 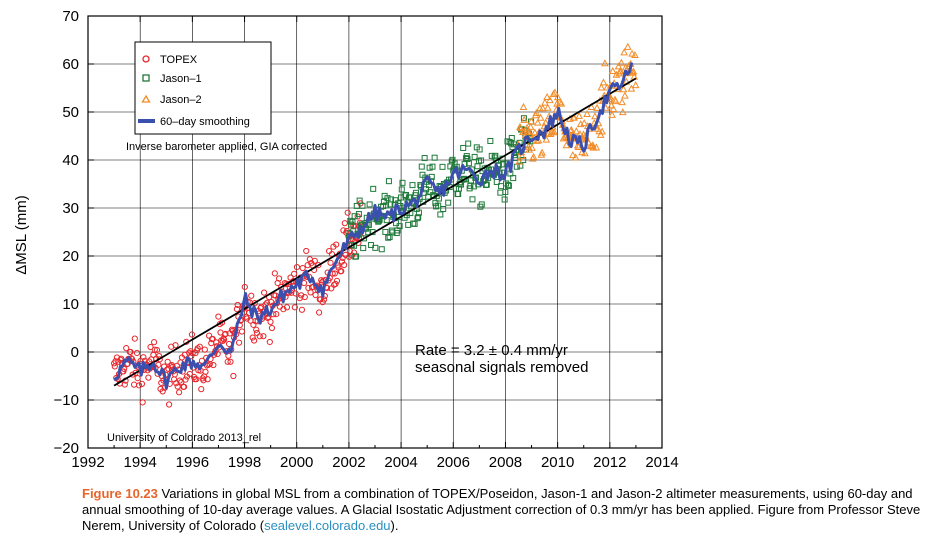 What do you see at coordinates (87, 462) in the screenshot?
I see `x-tick-label: 1992` at bounding box center [87, 462].